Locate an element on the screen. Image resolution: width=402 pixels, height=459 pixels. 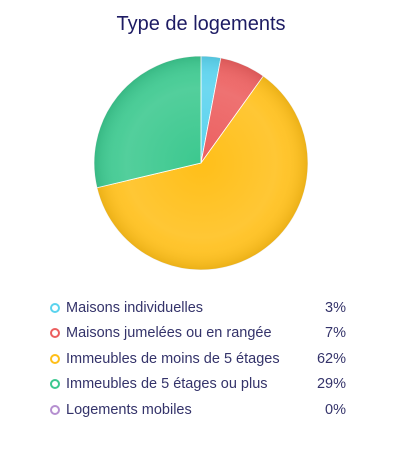
legend-value: 0% is located at coordinates (335, 409).